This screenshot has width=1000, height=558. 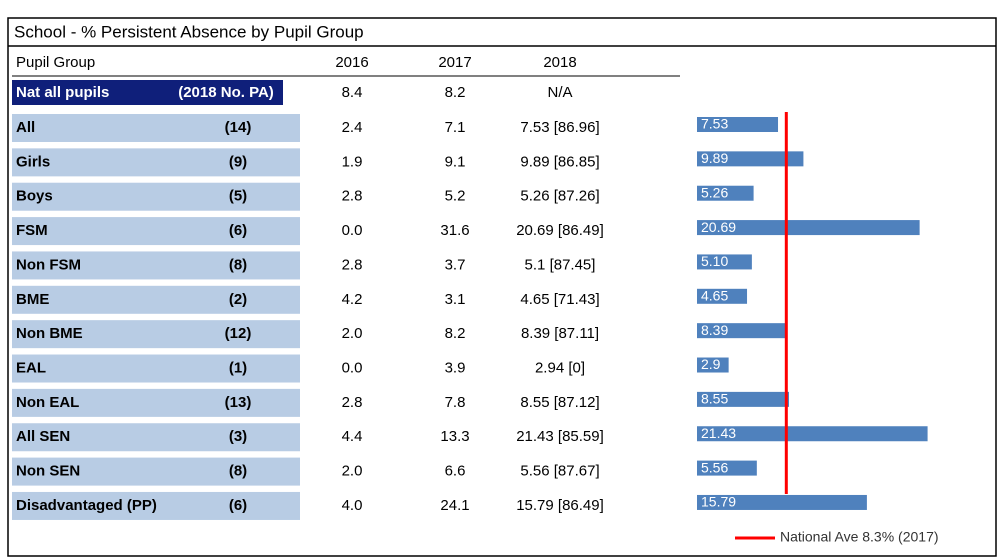 What do you see at coordinates (559, 62) in the screenshot?
I see `header-cell: 2018` at bounding box center [559, 62].